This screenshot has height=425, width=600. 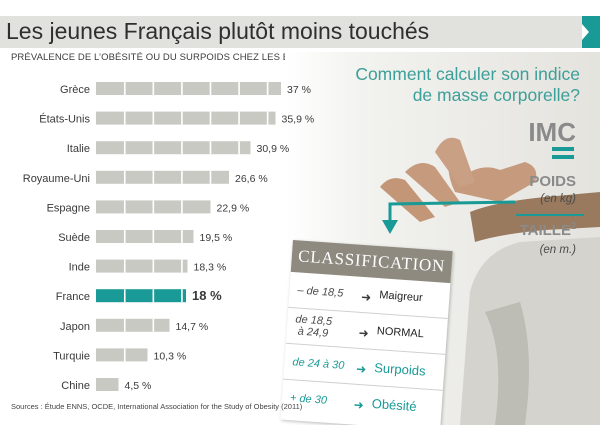 What do you see at coordinates (71, 356) in the screenshot?
I see `category-label: Turquie` at bounding box center [71, 356].